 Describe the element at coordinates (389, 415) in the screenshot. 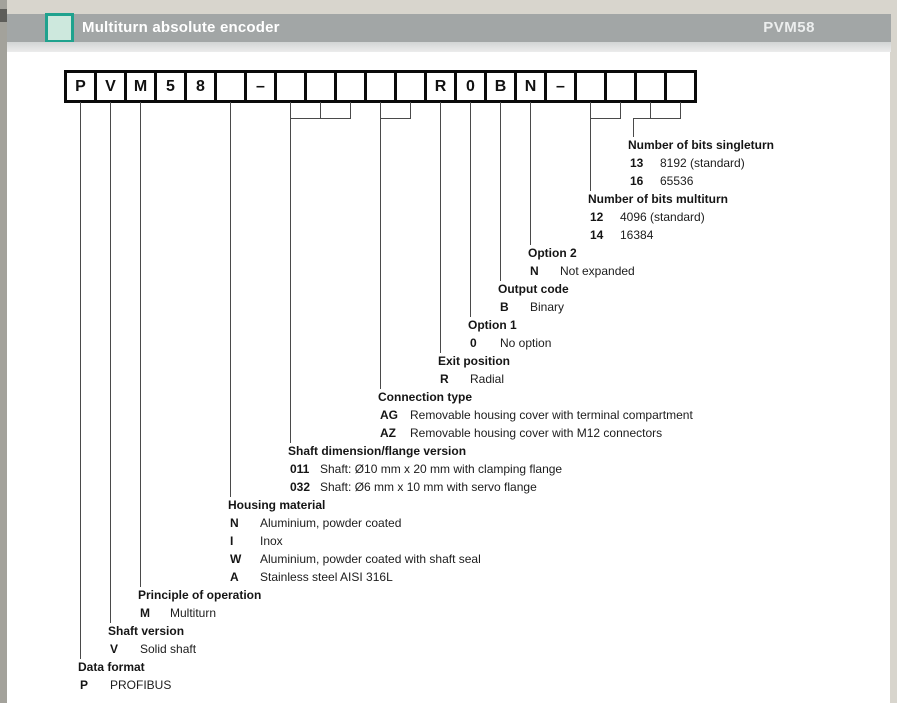

I see `item-code: AG` at that location.